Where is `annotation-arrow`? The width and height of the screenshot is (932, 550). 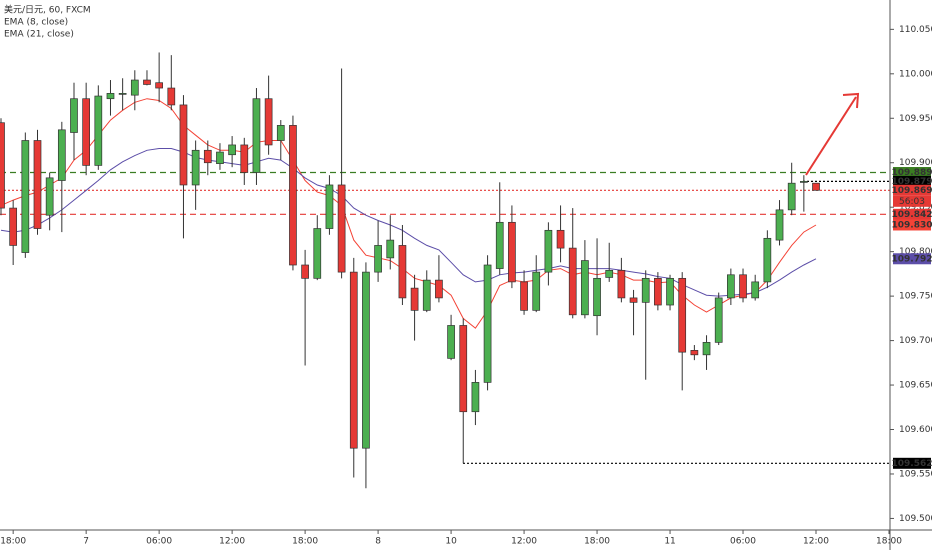 annotation-arrow is located at coordinates (831, 136).